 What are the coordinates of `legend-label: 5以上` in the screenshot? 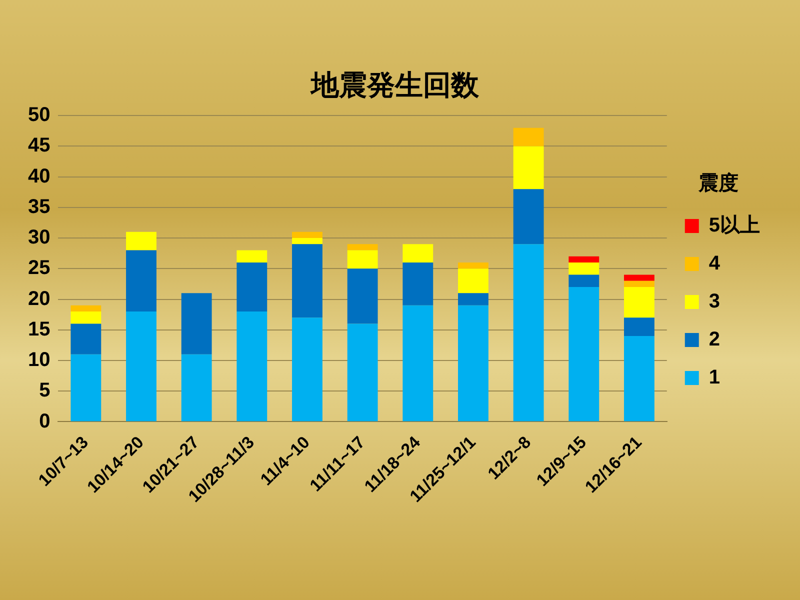 It's located at (734, 225).